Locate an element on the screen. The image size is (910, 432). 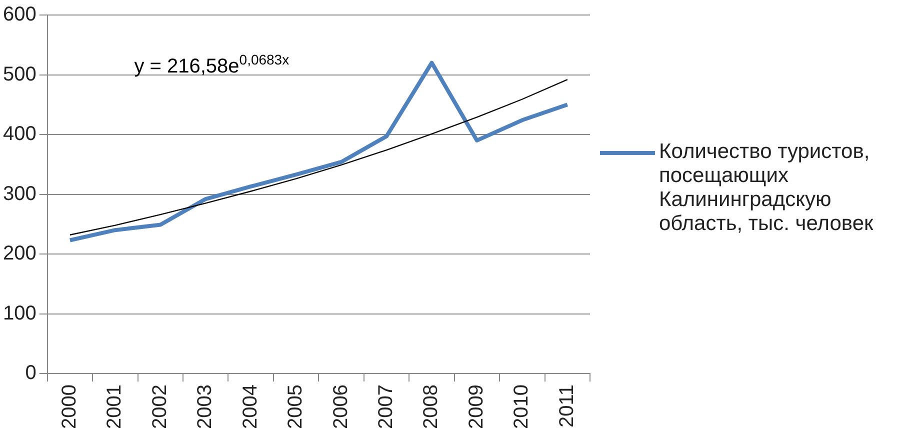
x-tick-label: 2001 is located at coordinates (115, 407).